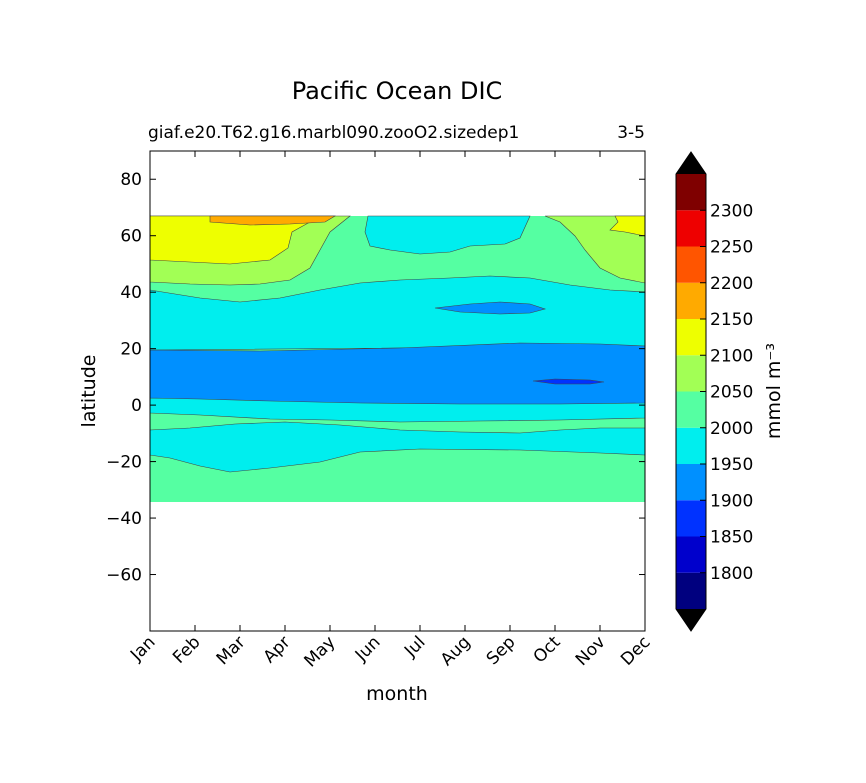  What do you see at coordinates (731, 465) in the screenshot?
I see `colorbar-tick-label: 1950` at bounding box center [731, 465].